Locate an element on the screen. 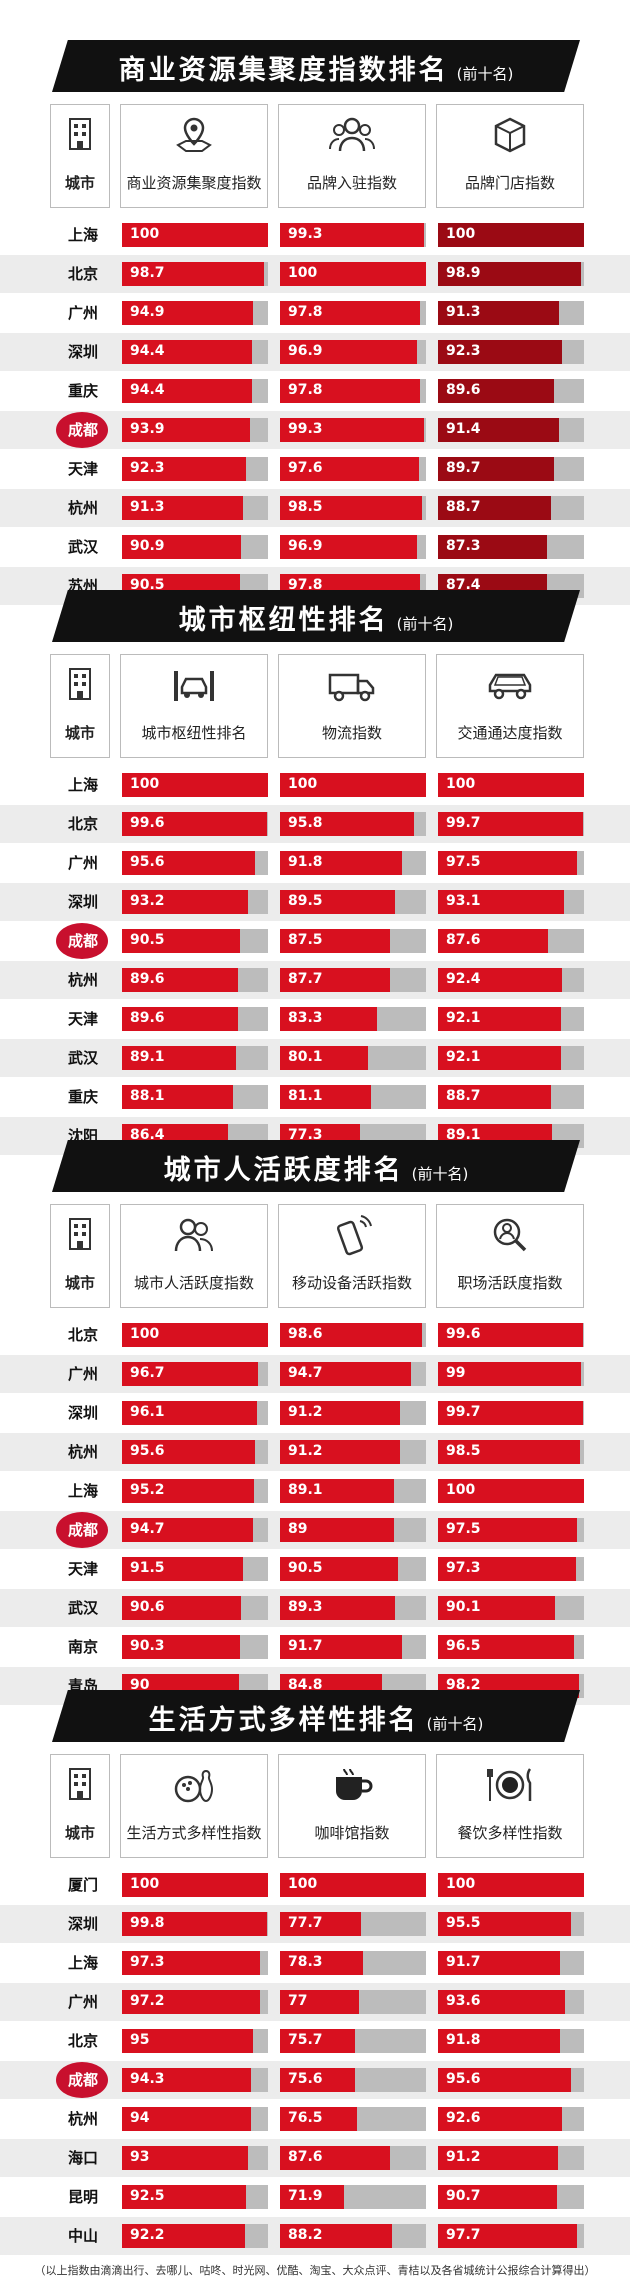  bar-track: 89.5 is located at coordinates (353, 902).